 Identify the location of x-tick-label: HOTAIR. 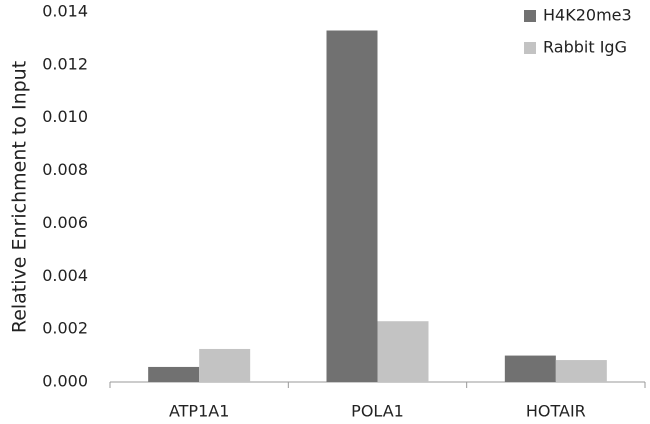
(556, 411).